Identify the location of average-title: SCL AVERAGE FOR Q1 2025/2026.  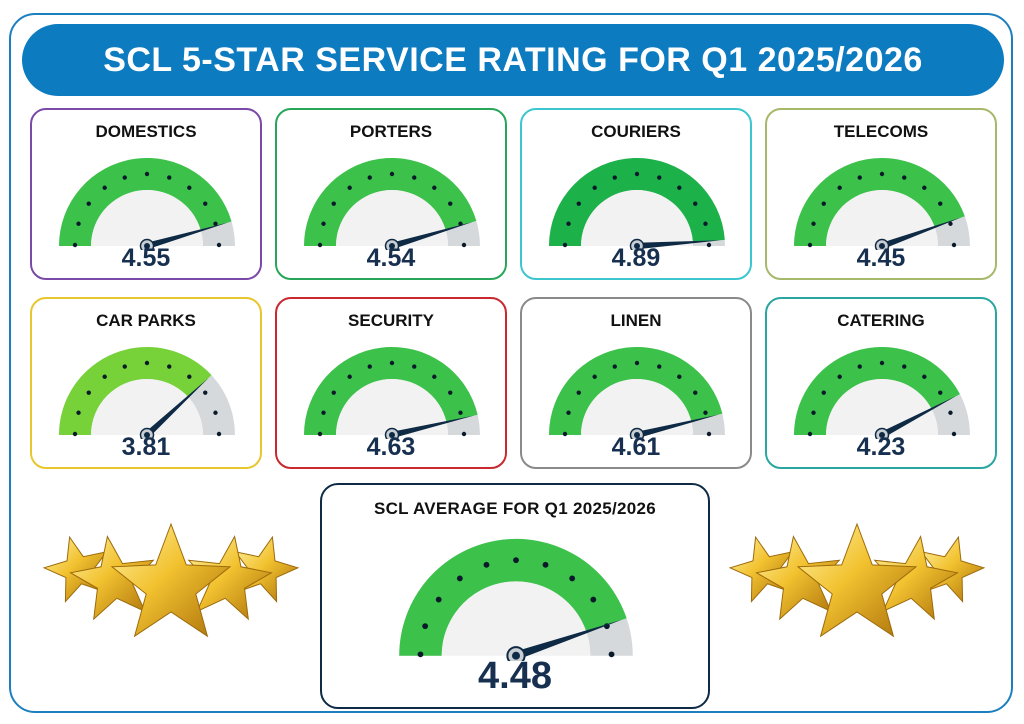
(515, 508).